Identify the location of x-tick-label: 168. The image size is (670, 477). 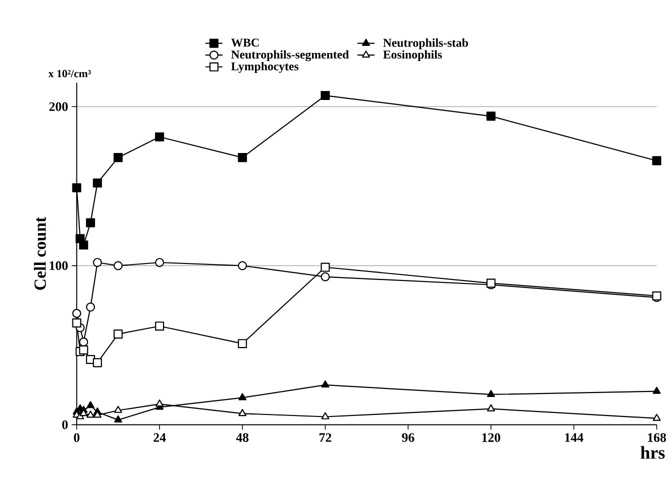
(657, 437).